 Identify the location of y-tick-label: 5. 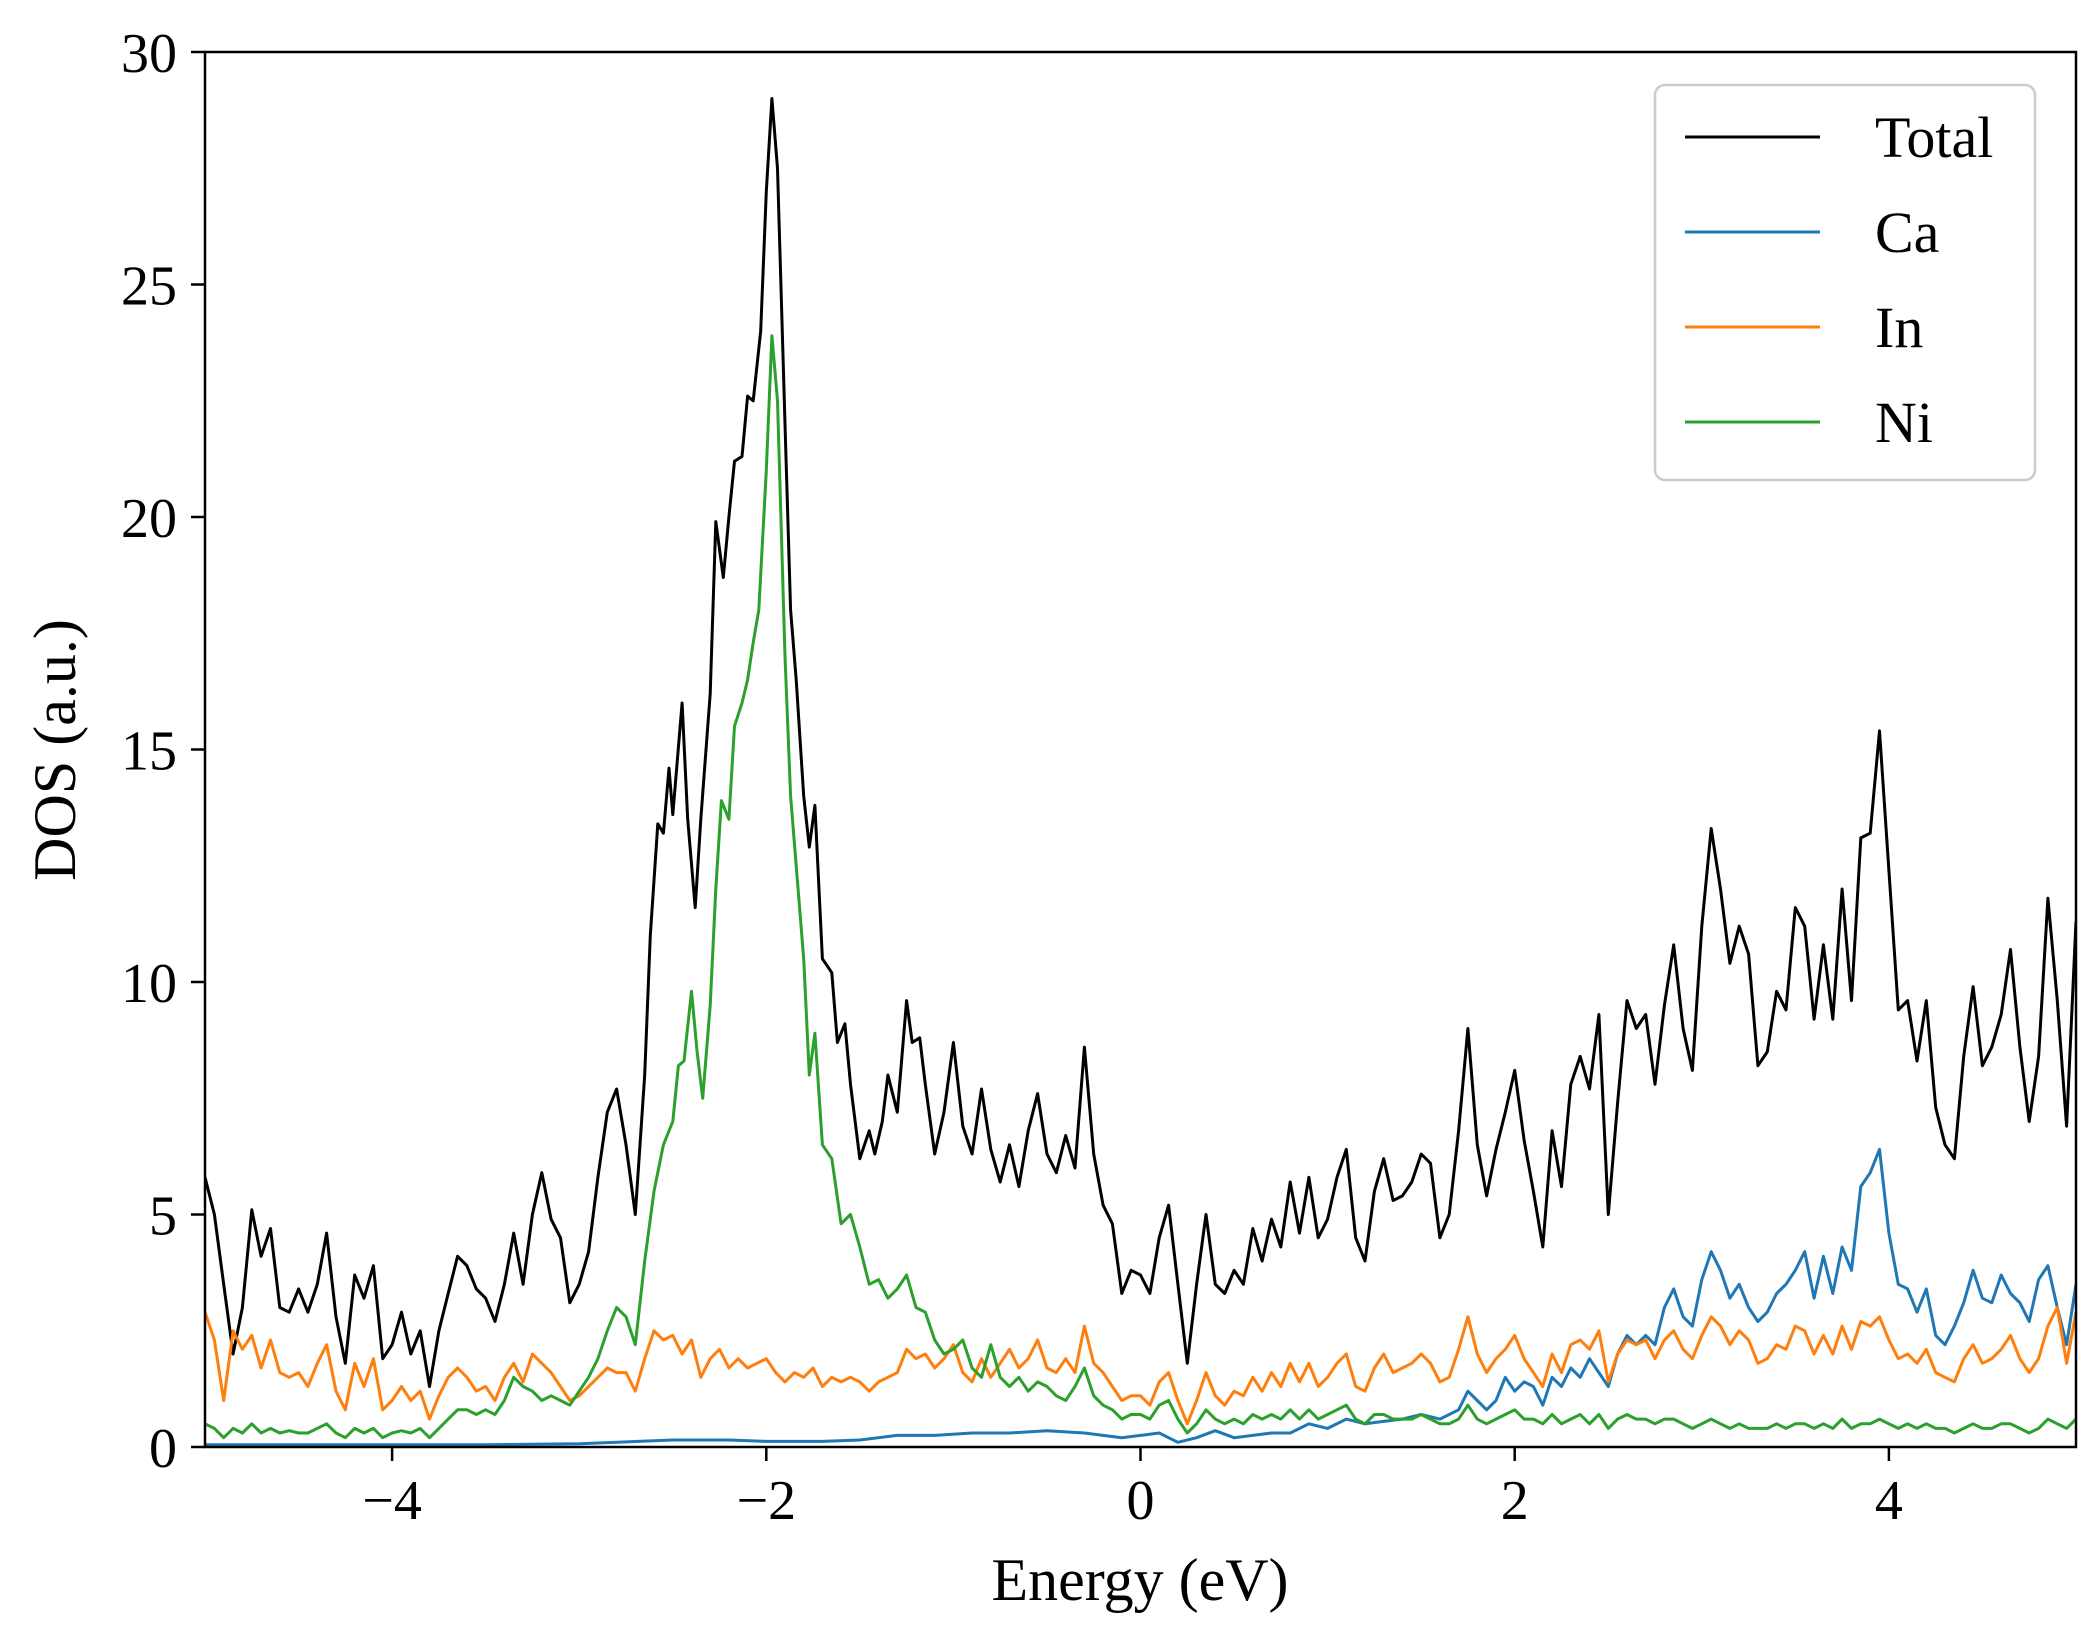
(163, 1217).